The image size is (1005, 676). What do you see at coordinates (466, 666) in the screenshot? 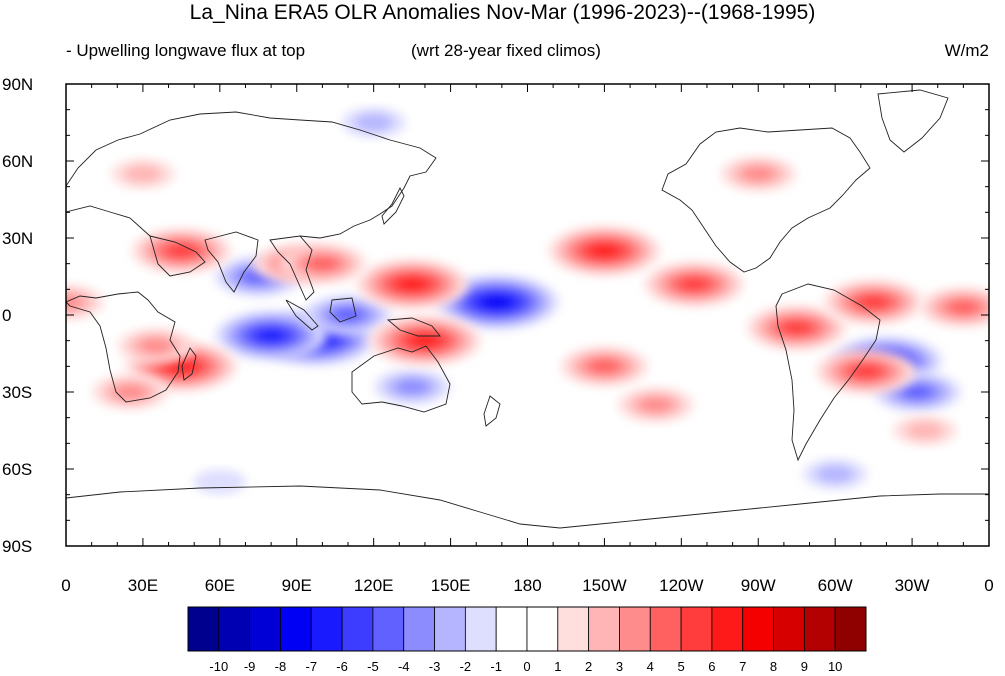
I see `colorbar-label: -2` at bounding box center [466, 666].